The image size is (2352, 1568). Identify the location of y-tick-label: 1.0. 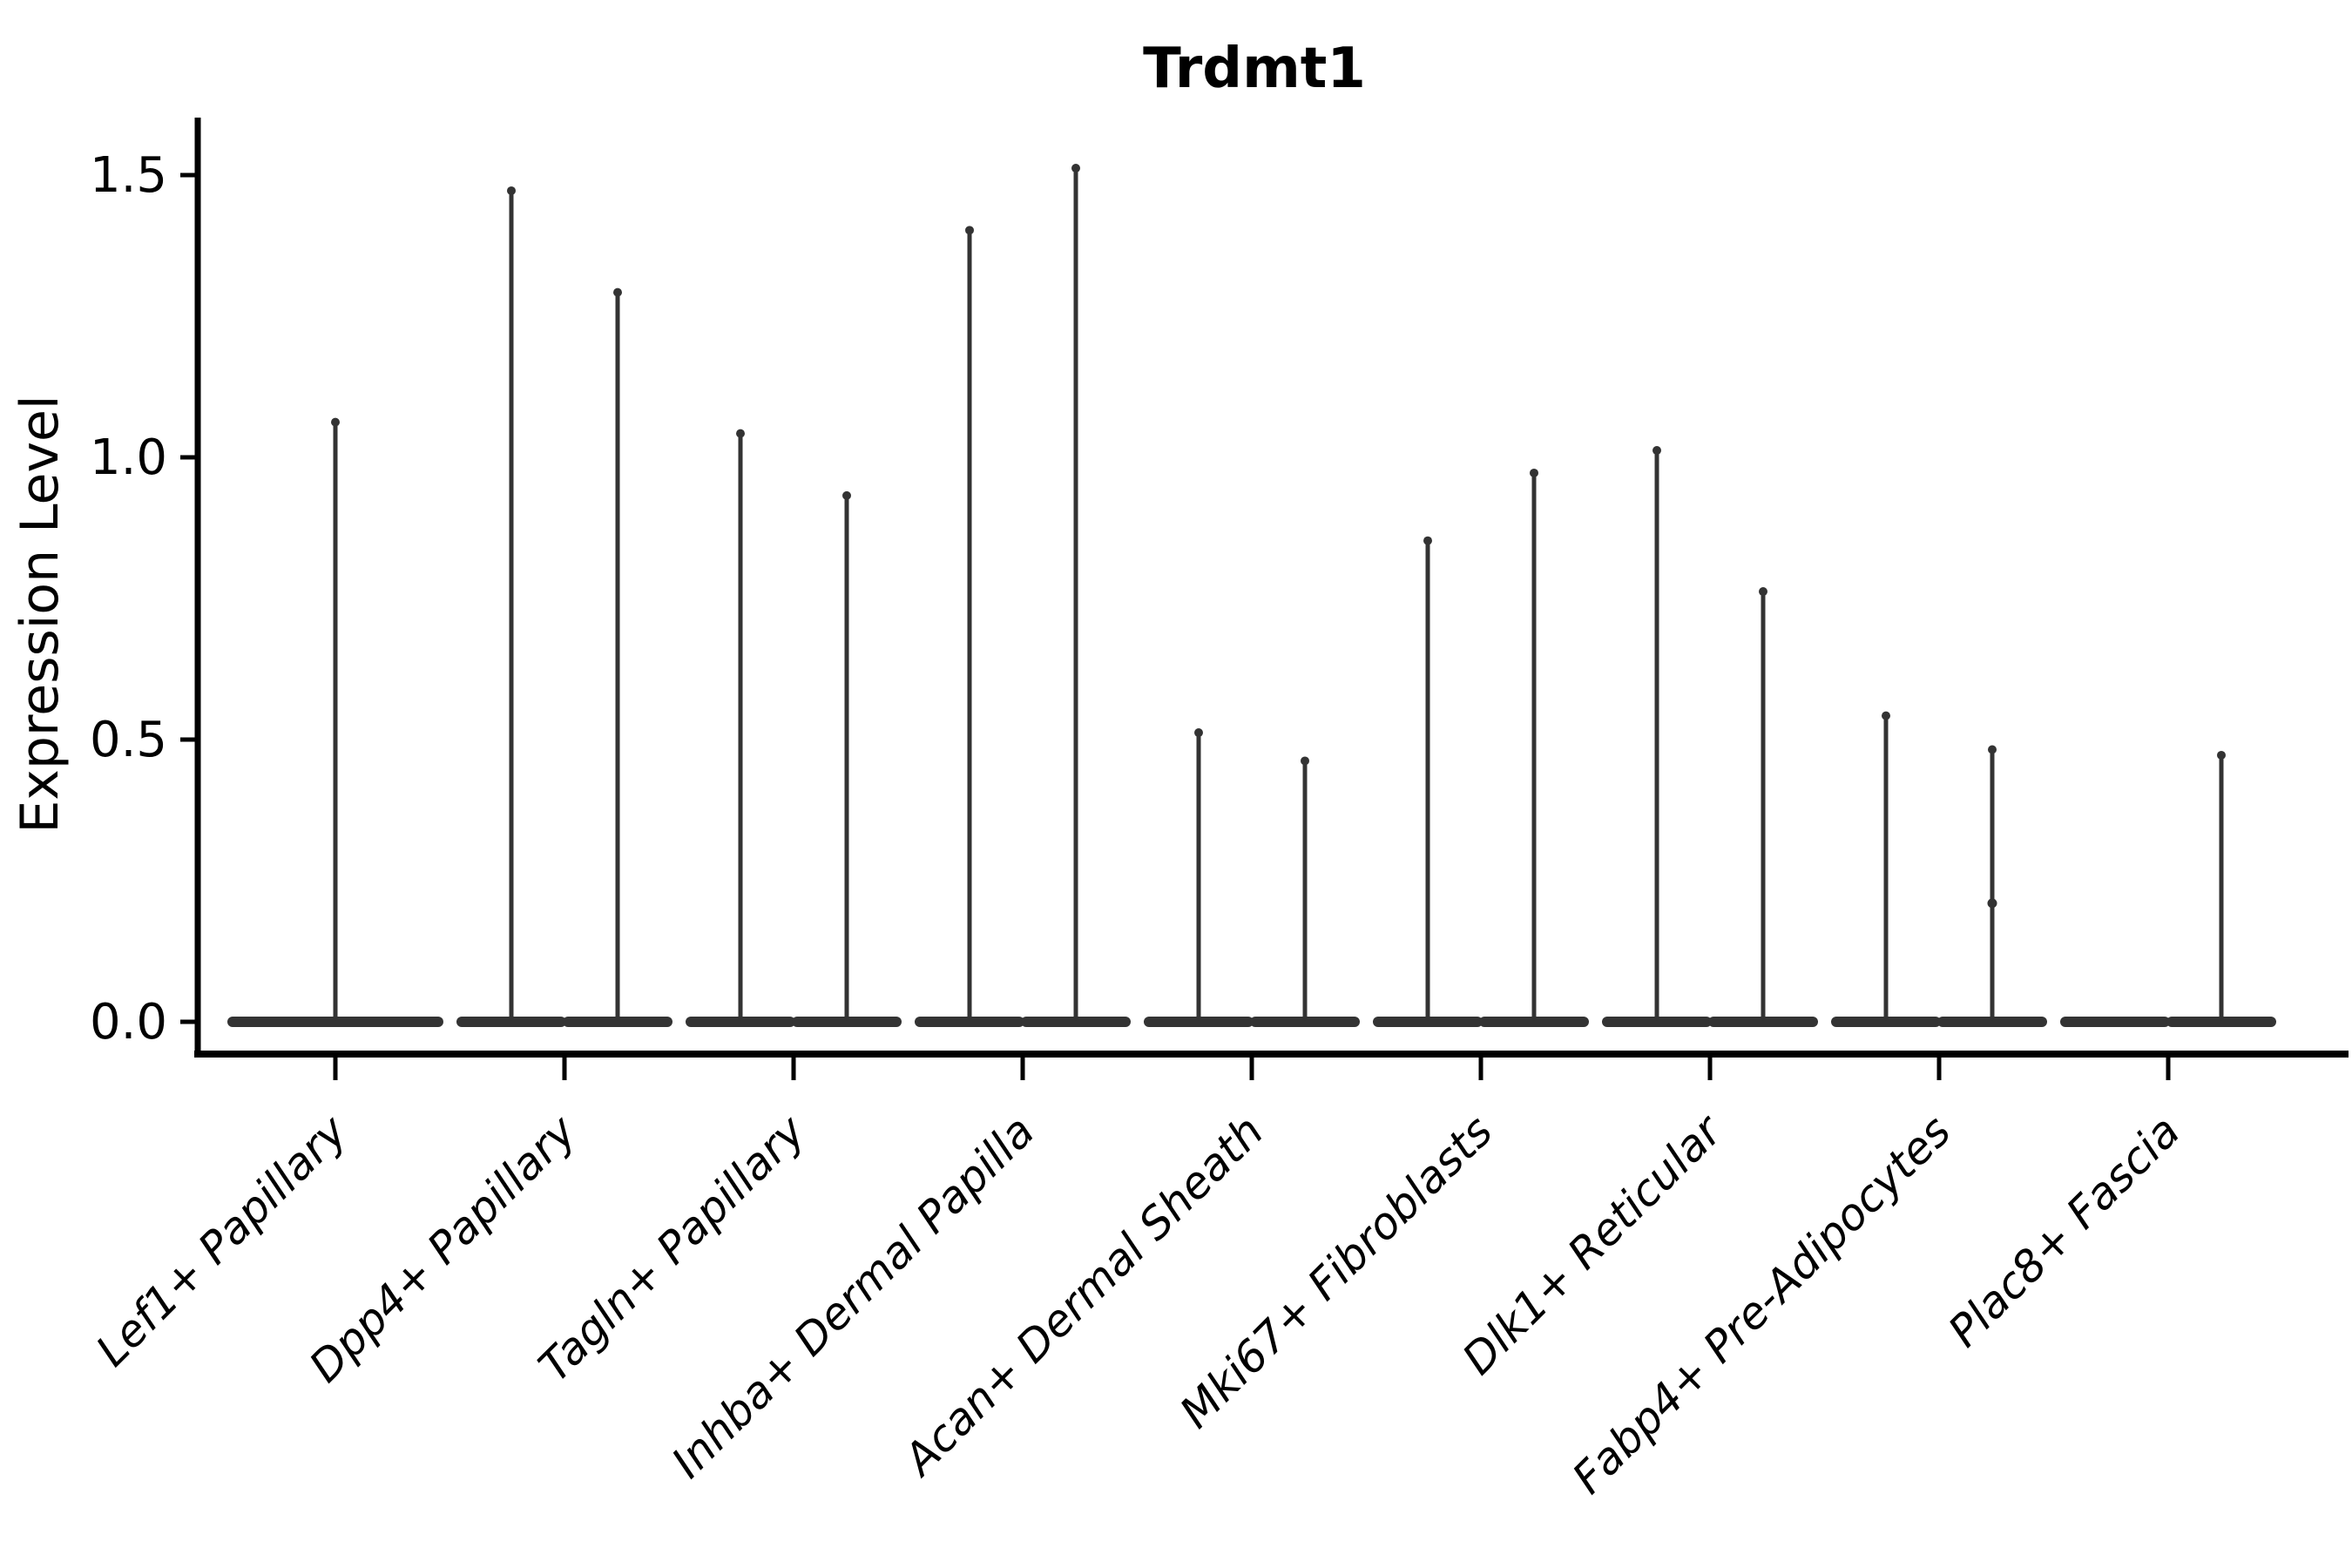
(129, 457).